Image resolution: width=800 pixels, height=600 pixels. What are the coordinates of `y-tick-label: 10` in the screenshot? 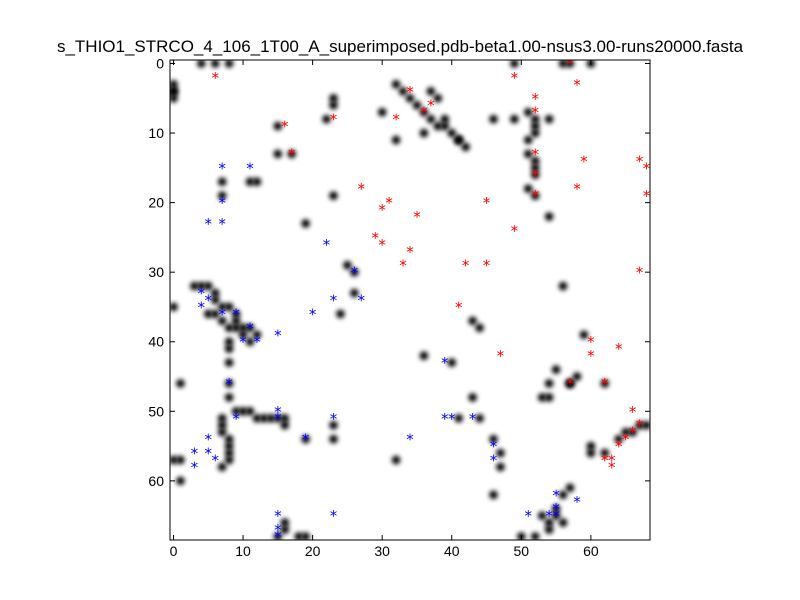 It's located at (156, 133).